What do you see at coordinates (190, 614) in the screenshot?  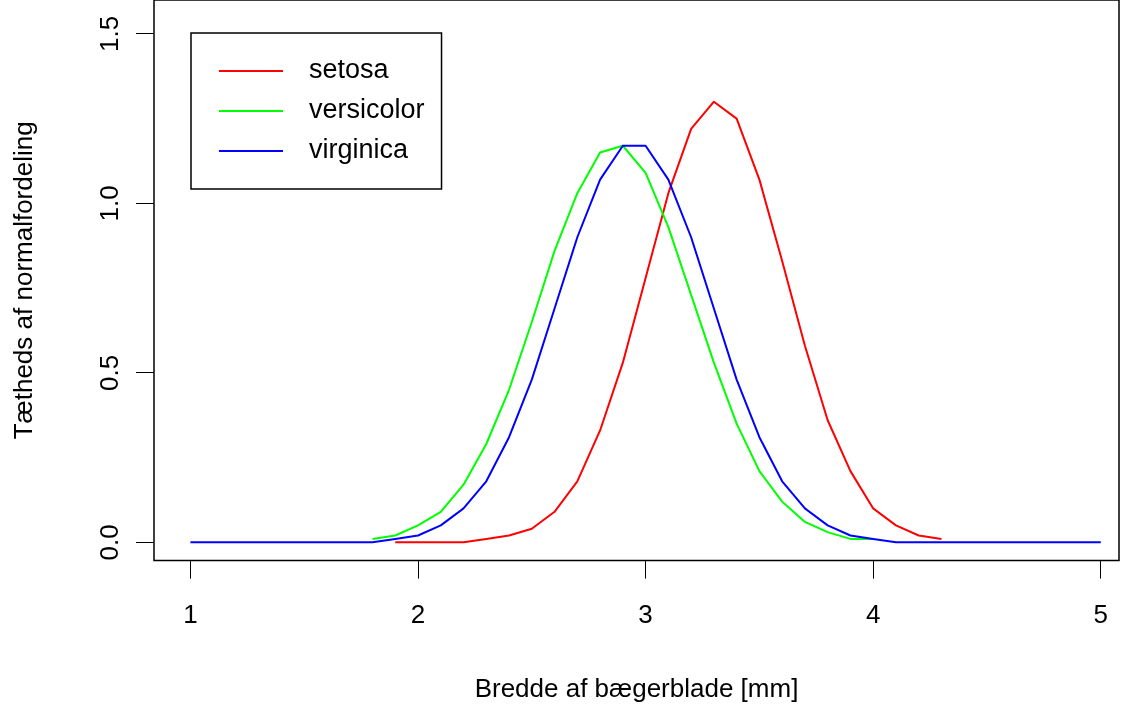 I see `x-tick-label: 1` at bounding box center [190, 614].